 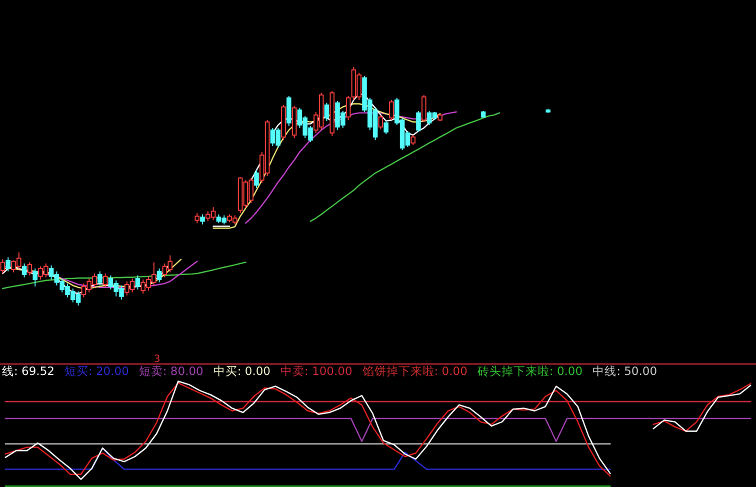 I want to click on text: 3, so click(x=157, y=359).